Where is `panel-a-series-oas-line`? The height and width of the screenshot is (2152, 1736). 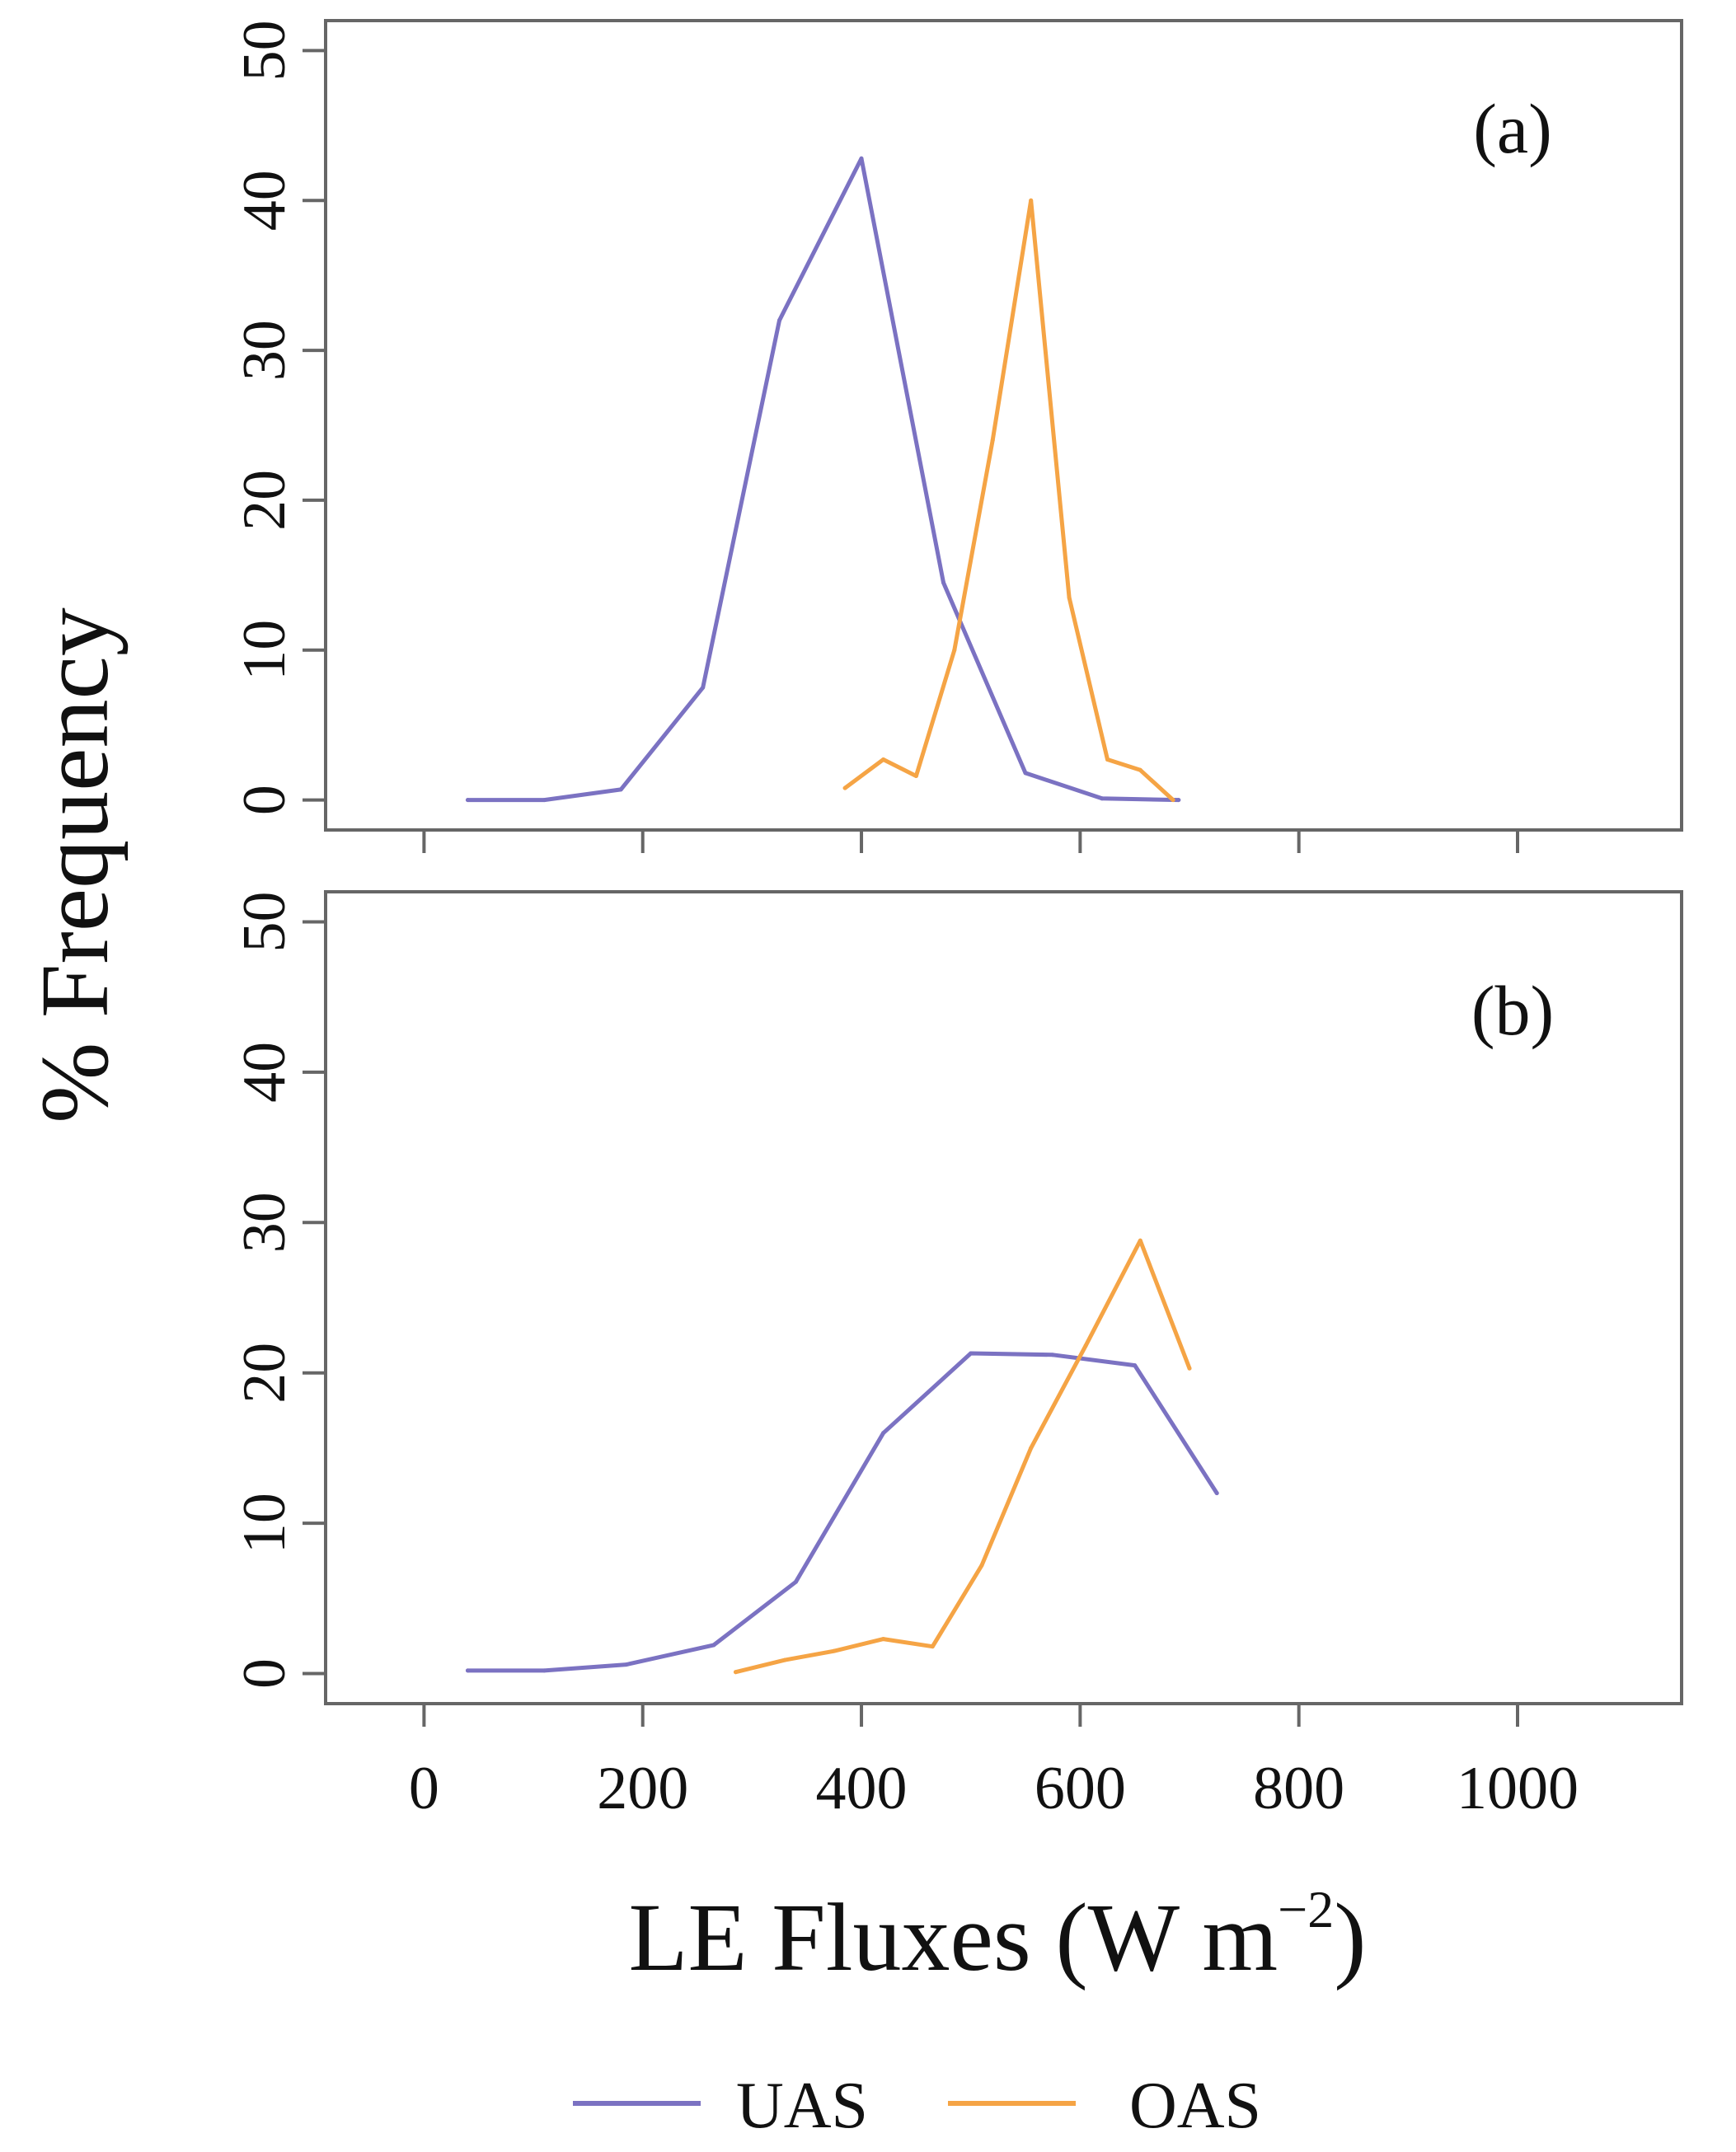 panel-a-series-oas-line is located at coordinates (1008, 501).